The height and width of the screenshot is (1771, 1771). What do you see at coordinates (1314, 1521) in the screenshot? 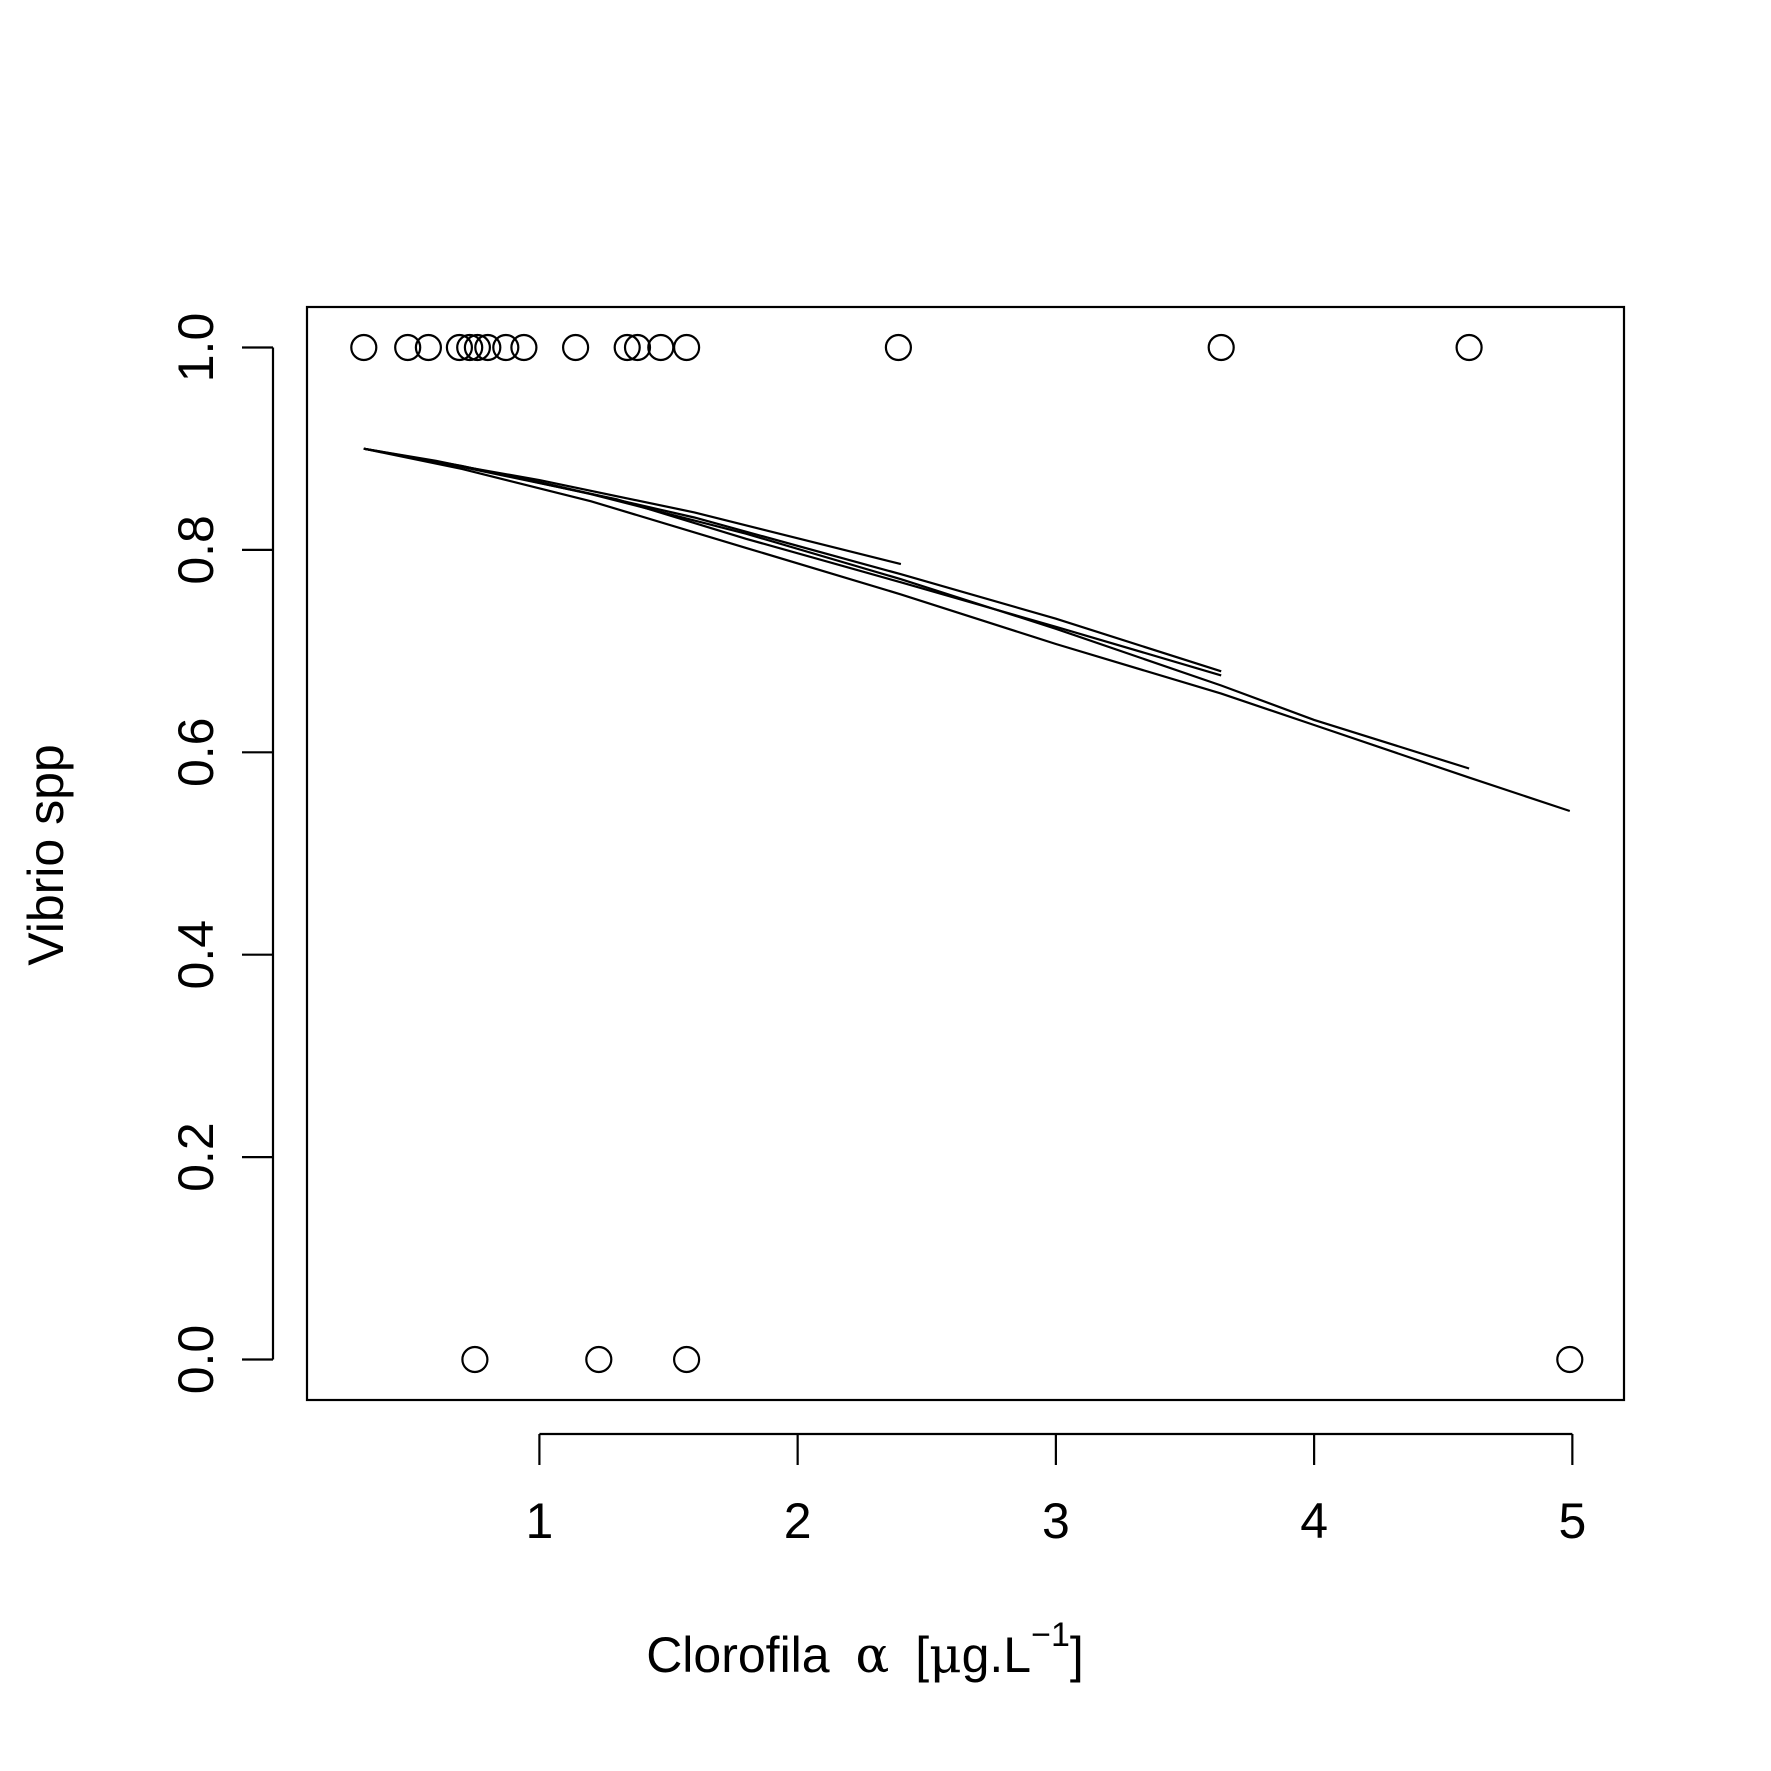
I see `x-tick-label: 4` at bounding box center [1314, 1521].